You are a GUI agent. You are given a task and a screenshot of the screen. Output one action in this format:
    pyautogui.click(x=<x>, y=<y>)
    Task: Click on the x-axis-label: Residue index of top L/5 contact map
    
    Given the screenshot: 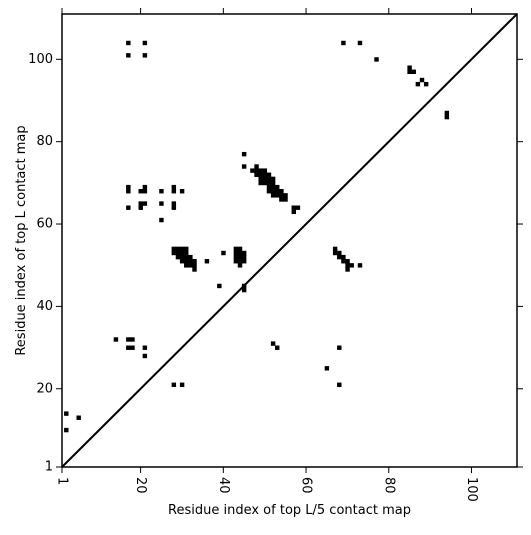 What is the action you would take?
    pyautogui.click(x=289, y=510)
    